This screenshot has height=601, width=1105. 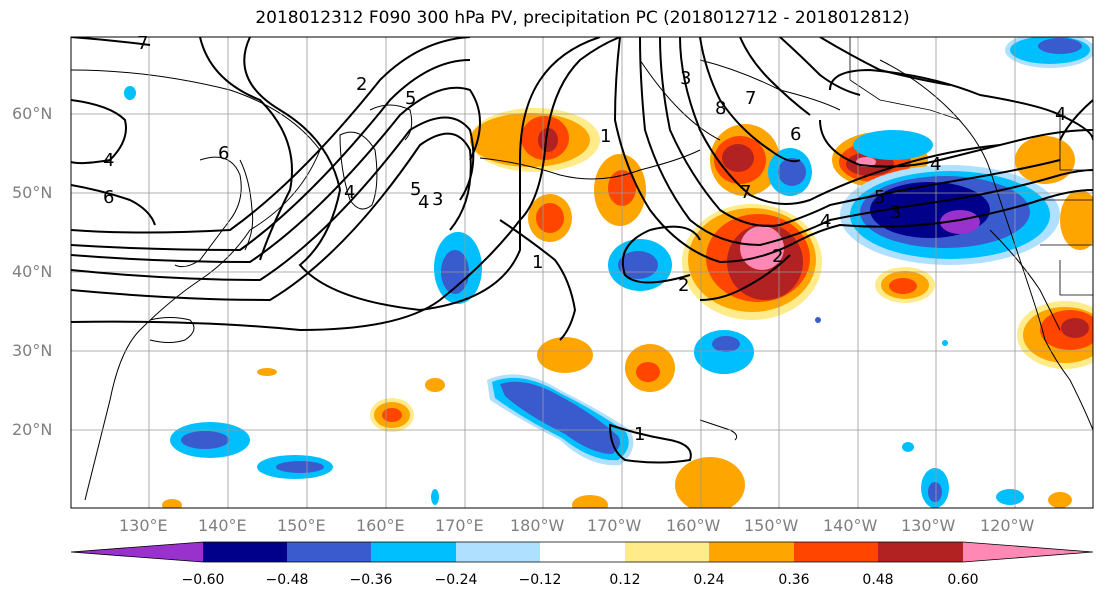 What do you see at coordinates (143, 525) in the screenshot?
I see `lon-tick-label: 130°E` at bounding box center [143, 525].